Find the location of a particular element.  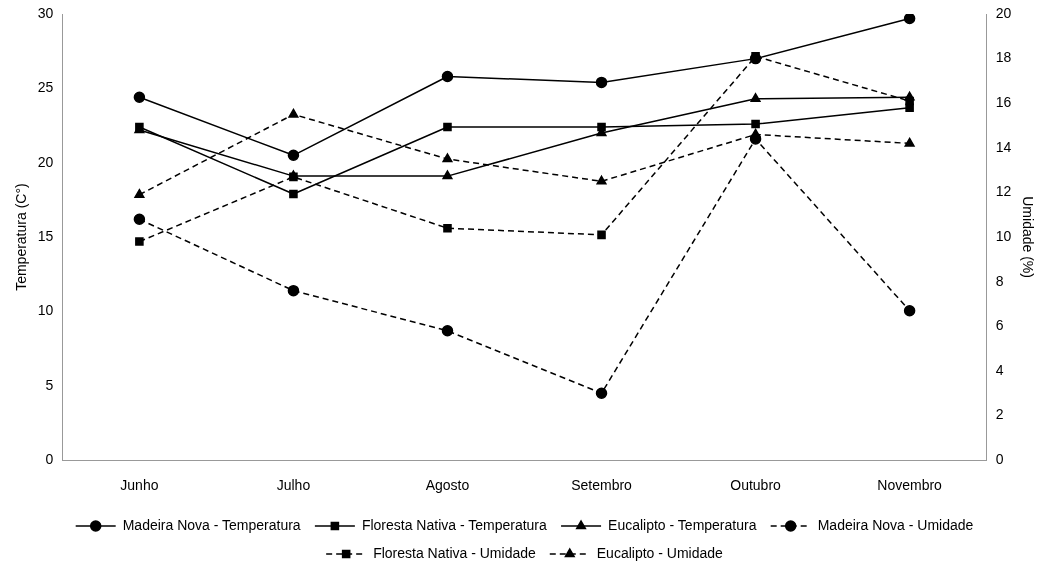

legend-label: Eucalipto - Temperatura is located at coordinates (682, 524).